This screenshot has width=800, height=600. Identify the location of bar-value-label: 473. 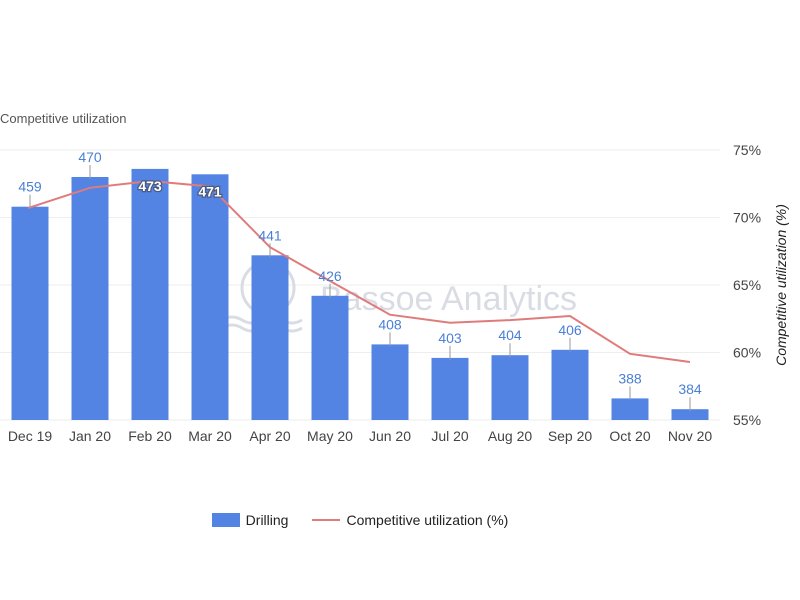
(150, 186).